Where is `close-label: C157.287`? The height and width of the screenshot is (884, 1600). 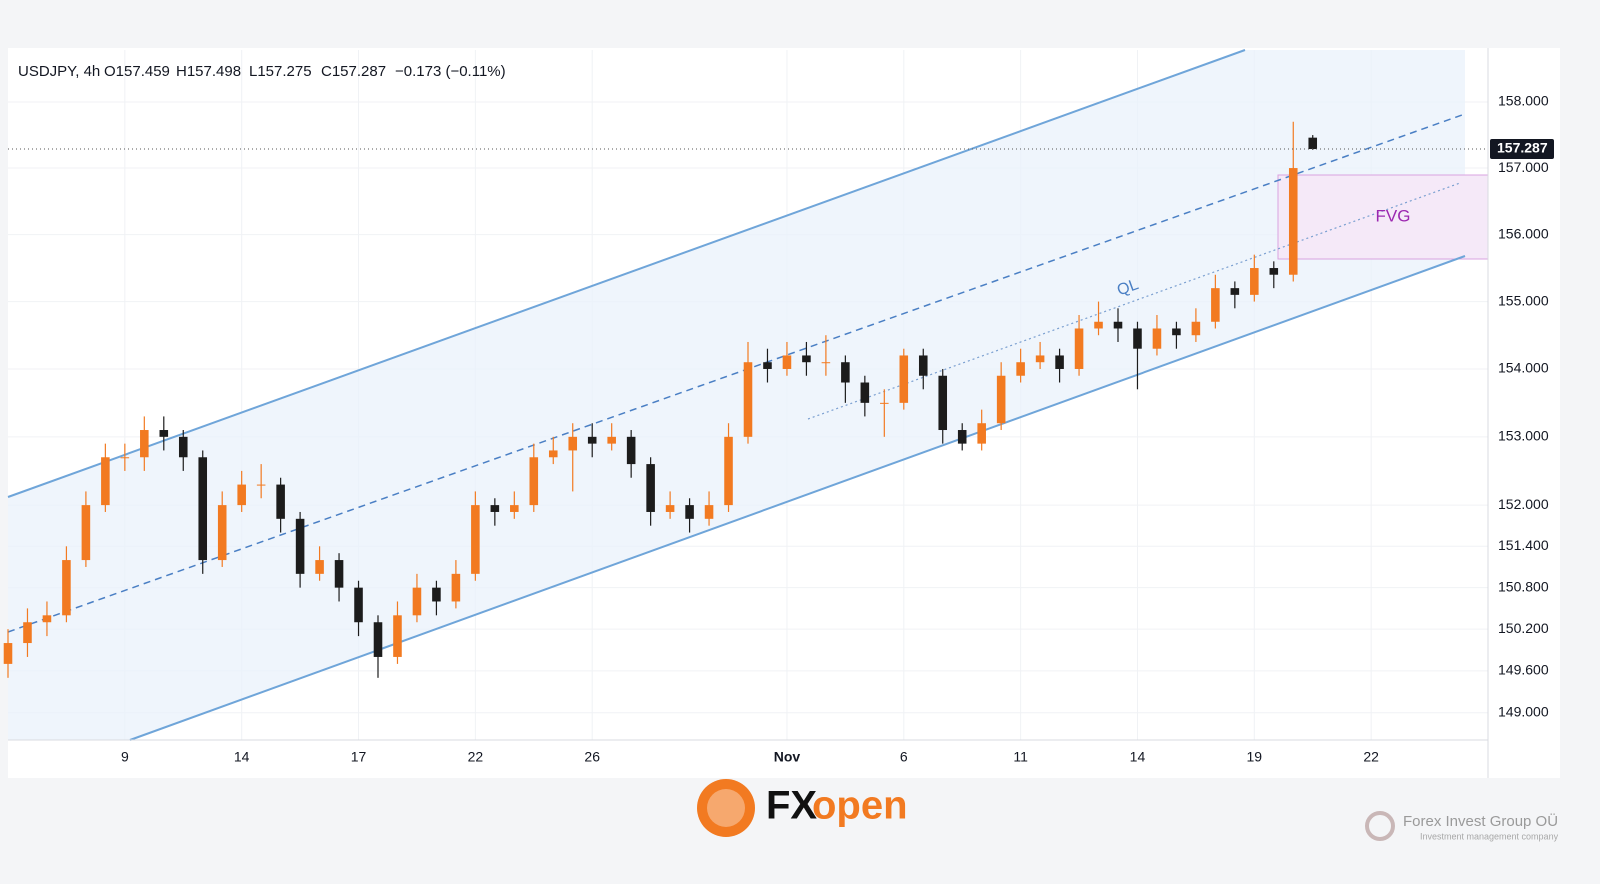
close-label: C157.287 is located at coordinates (353, 71).